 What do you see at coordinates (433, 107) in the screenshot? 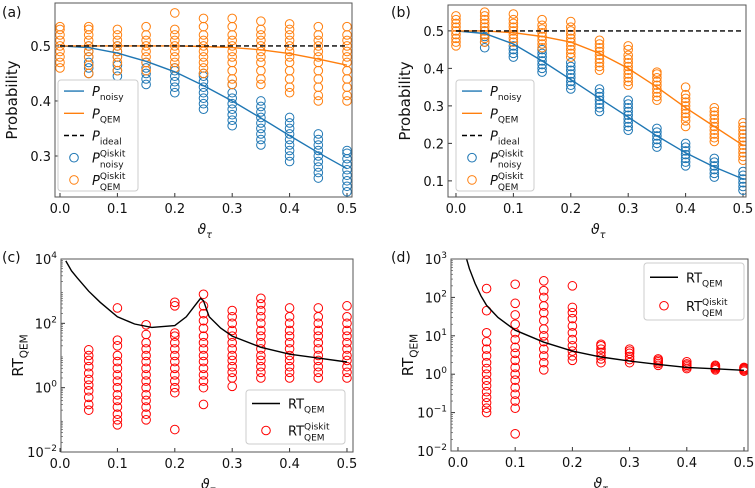
I see `tick-base: 0.3` at bounding box center [433, 107].